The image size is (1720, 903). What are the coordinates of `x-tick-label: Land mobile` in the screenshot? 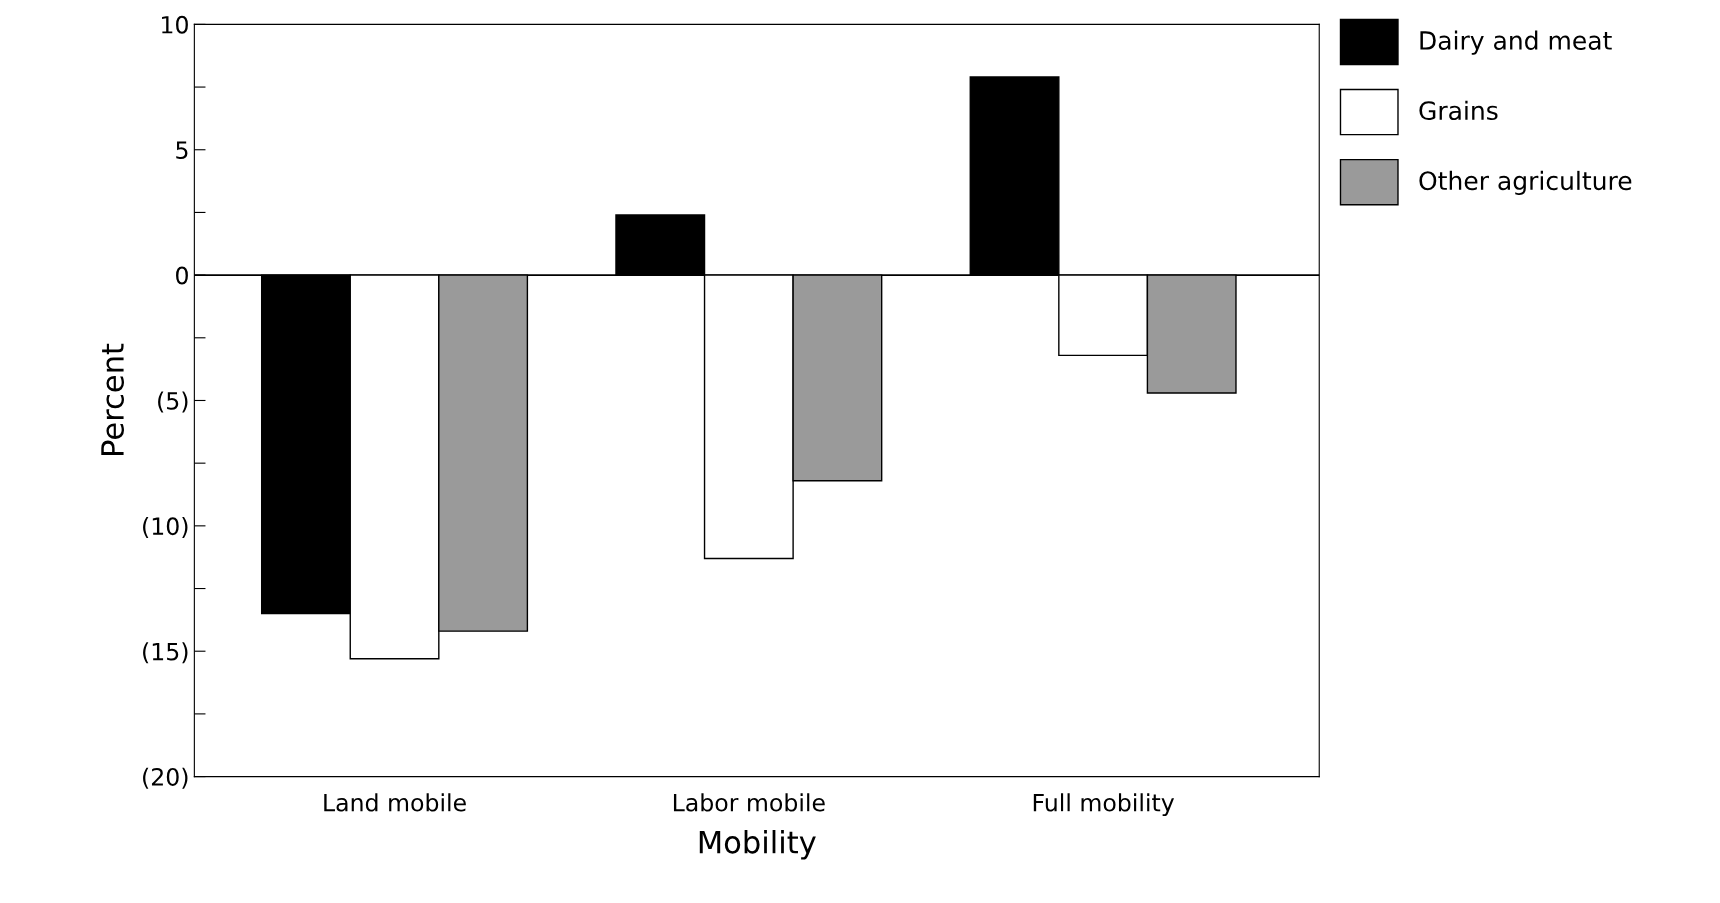 It's located at (395, 802).